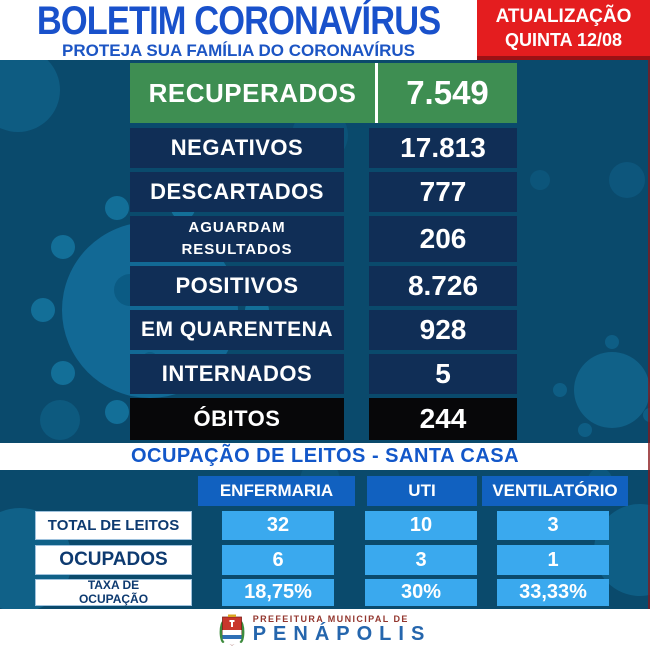  What do you see at coordinates (553, 592) in the screenshot?
I see `cell-taxa-ventilatorio: 33,33%` at bounding box center [553, 592].